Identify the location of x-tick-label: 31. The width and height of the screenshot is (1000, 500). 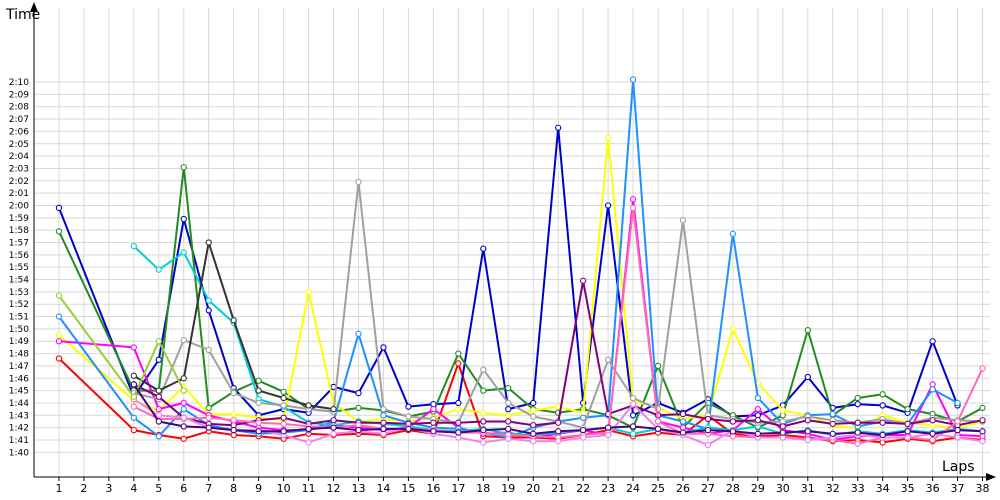
(808, 488).